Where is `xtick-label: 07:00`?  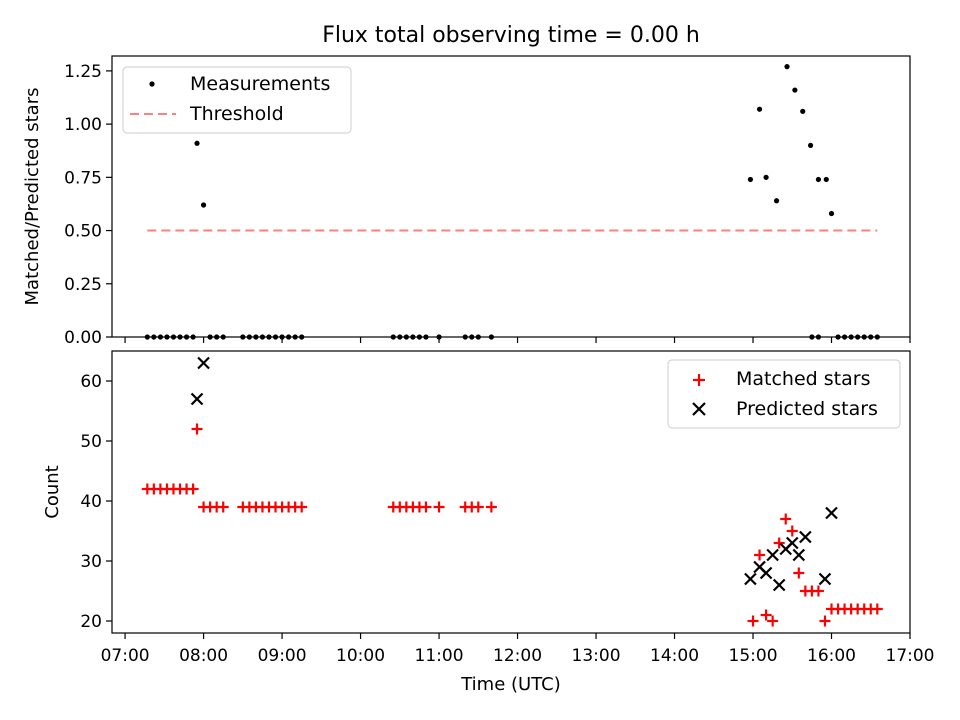
xtick-label: 07:00 is located at coordinates (125, 656).